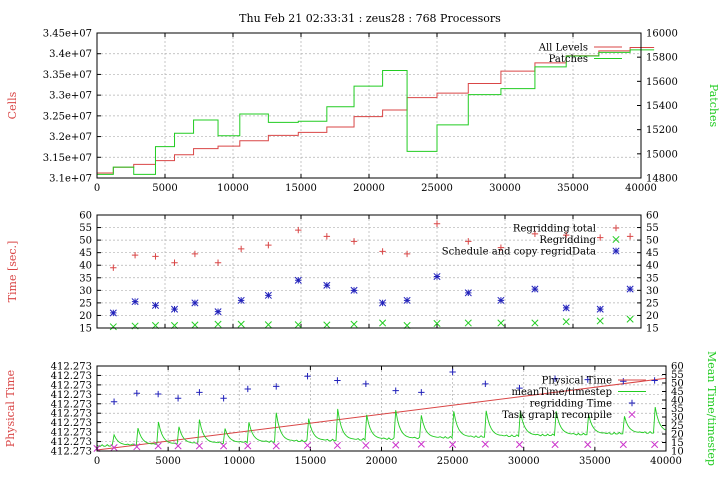  I want to click on y2-axis-label: Mean Time/timestep, so click(711, 408).